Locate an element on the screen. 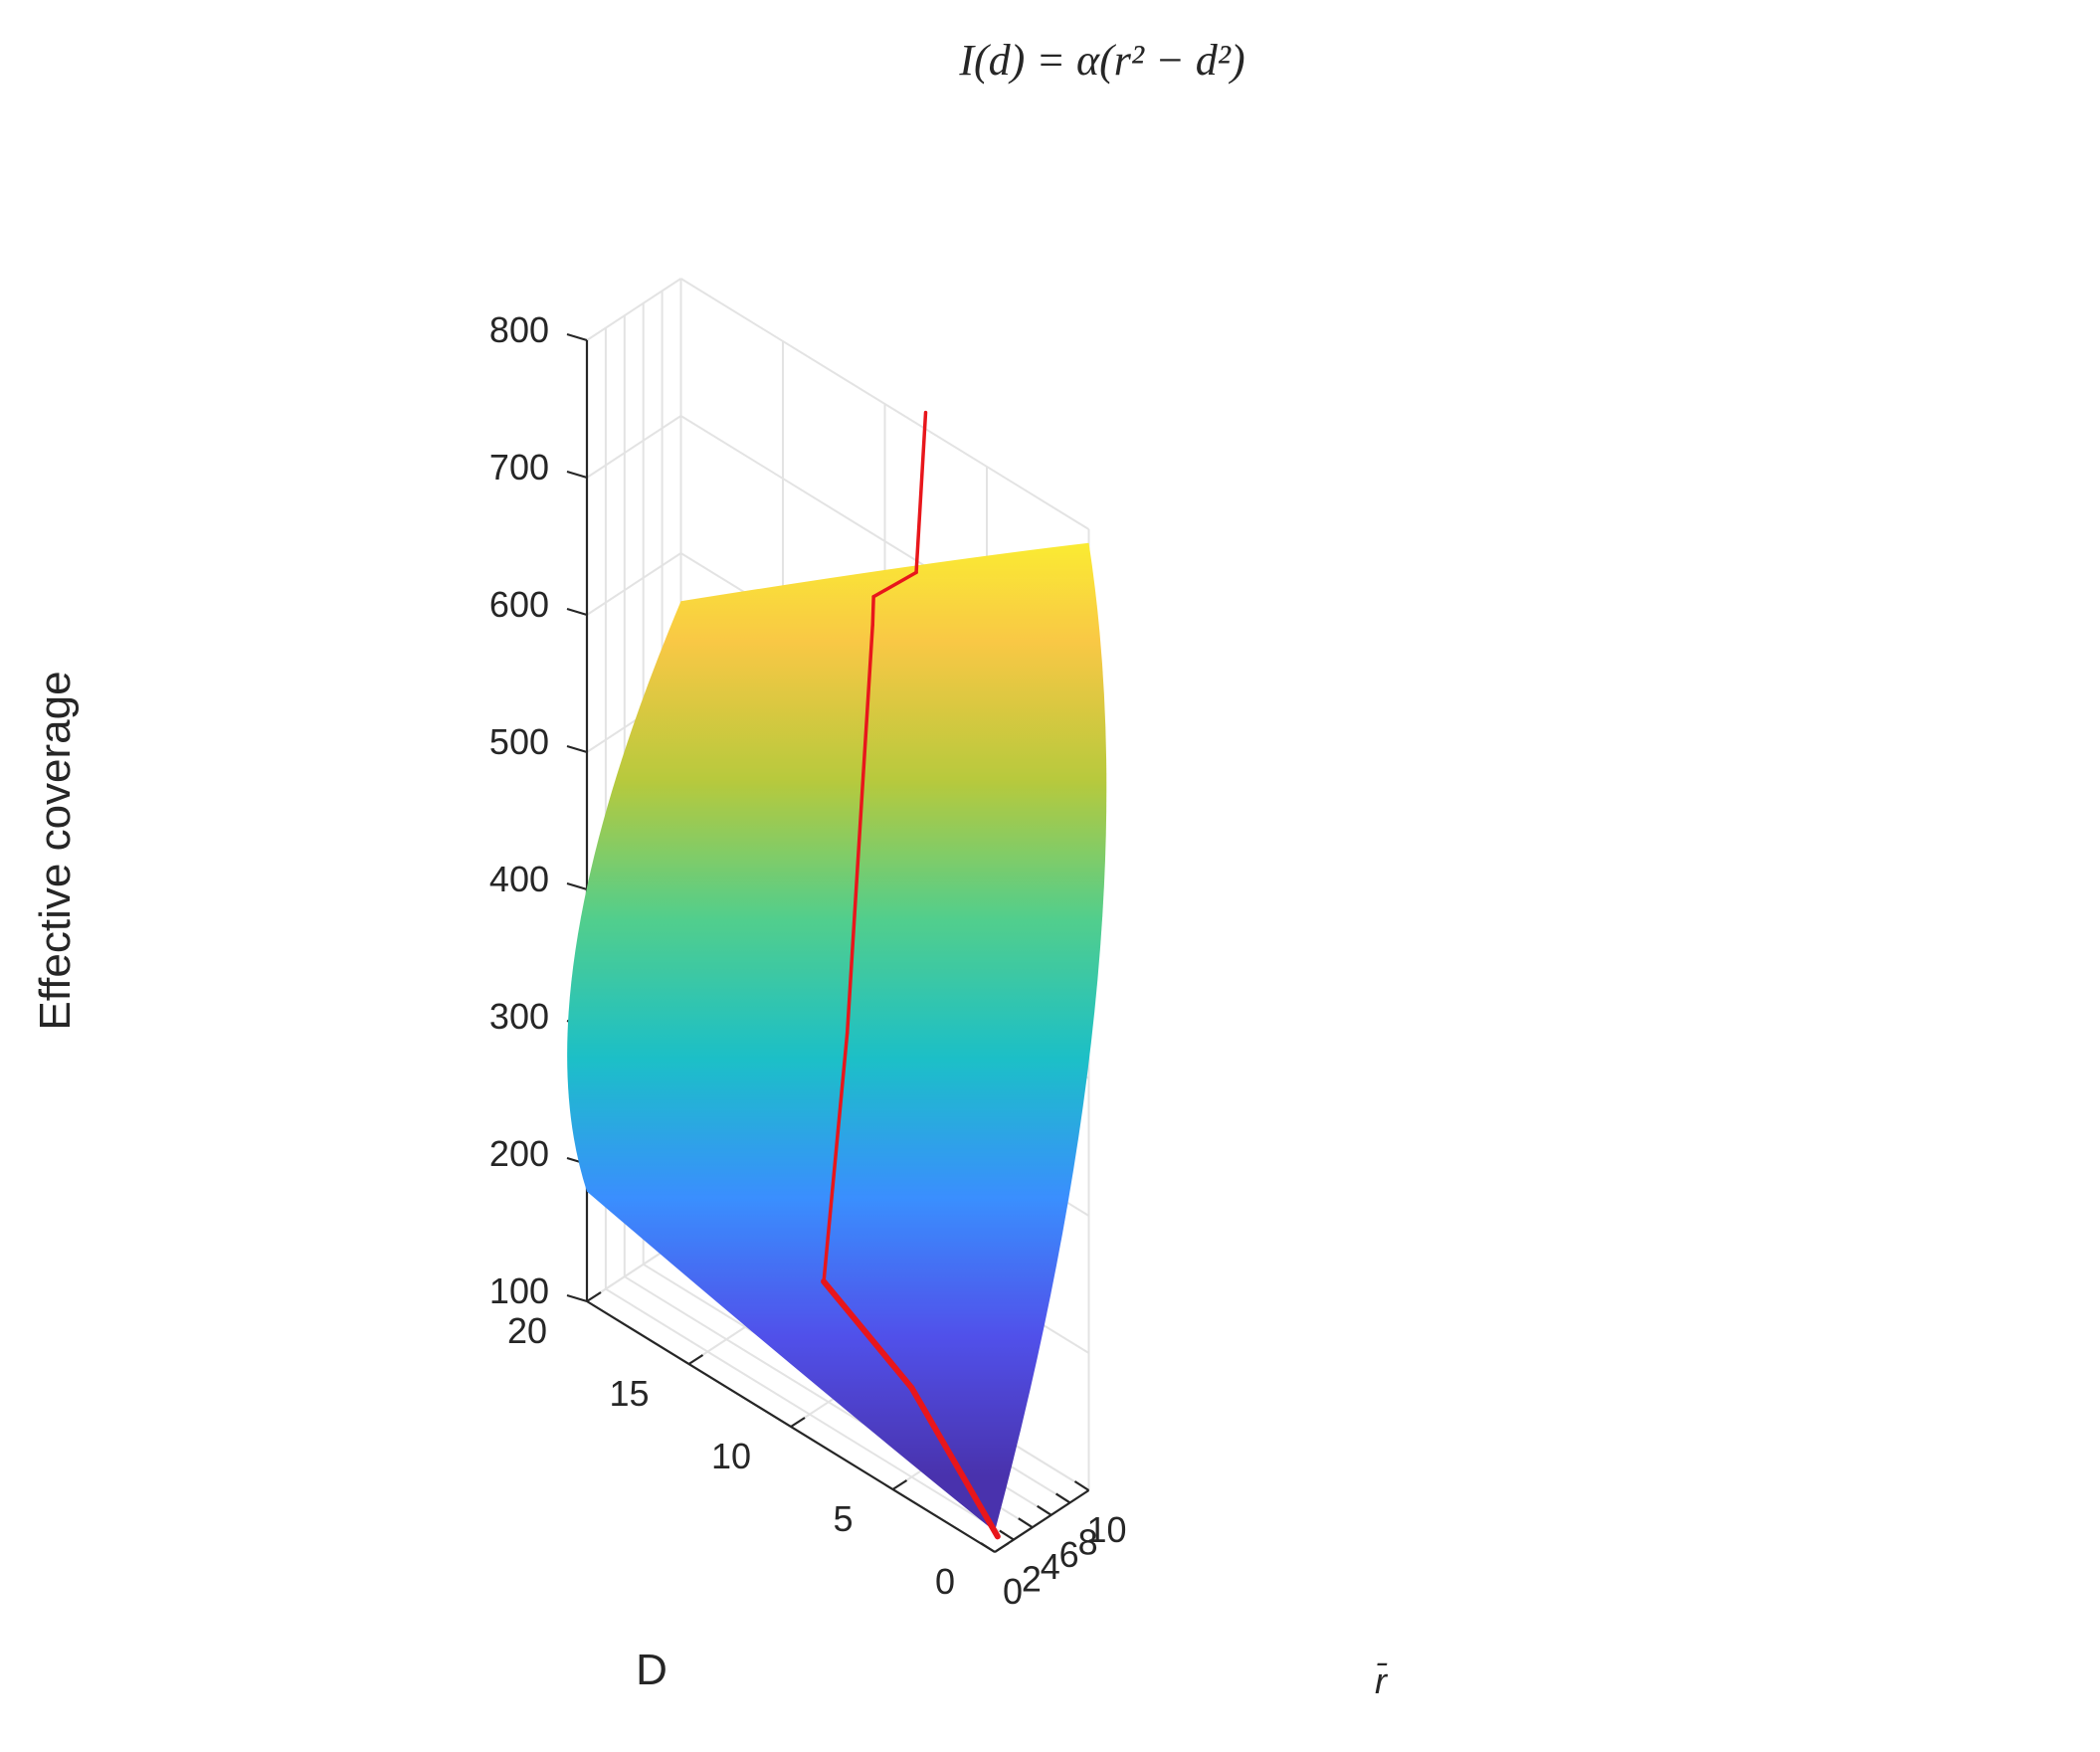  y-axis-label: D is located at coordinates (652, 1670).